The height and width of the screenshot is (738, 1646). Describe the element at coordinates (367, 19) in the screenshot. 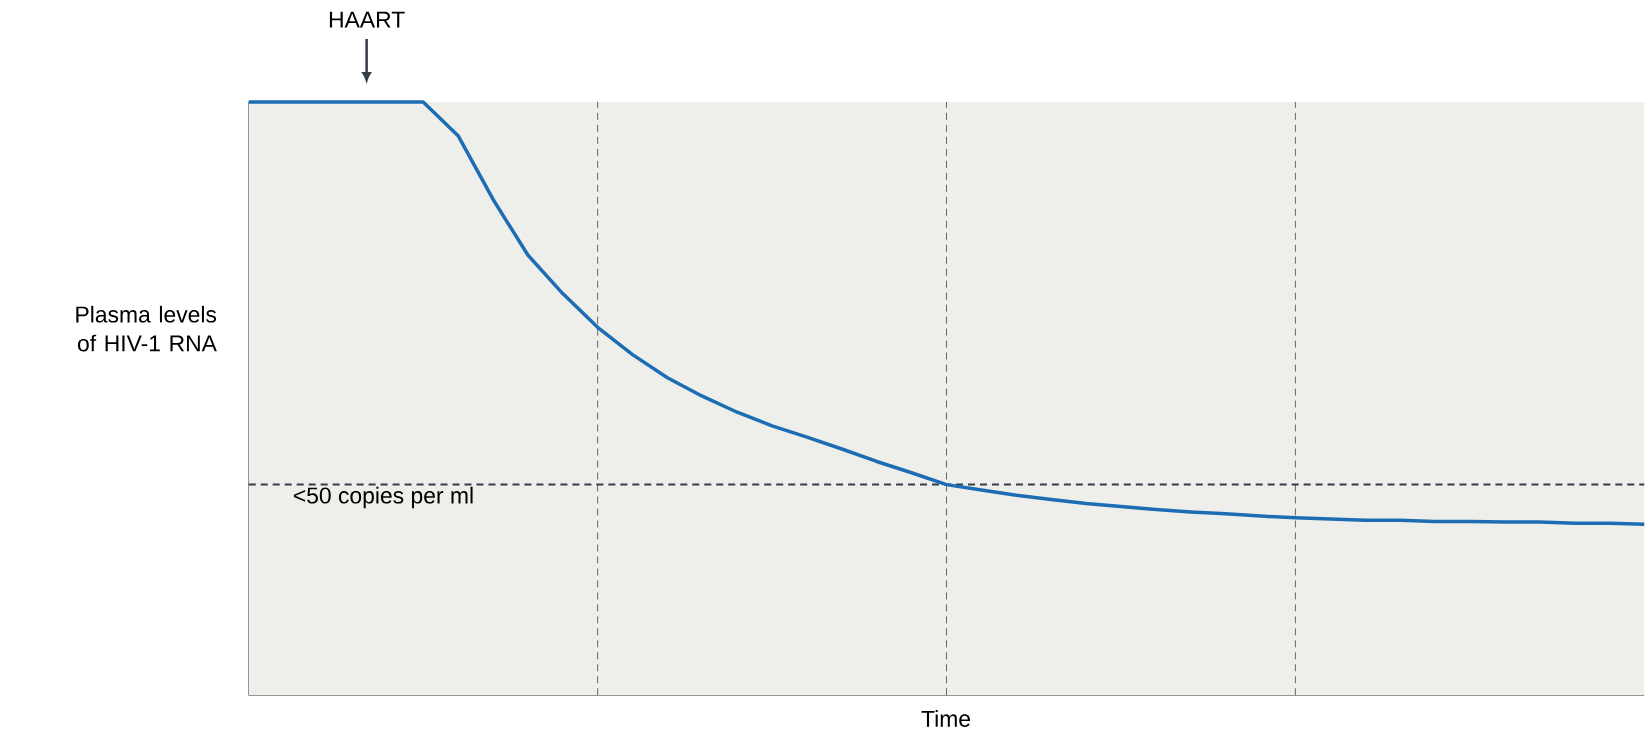

I see `text: HAART` at that location.